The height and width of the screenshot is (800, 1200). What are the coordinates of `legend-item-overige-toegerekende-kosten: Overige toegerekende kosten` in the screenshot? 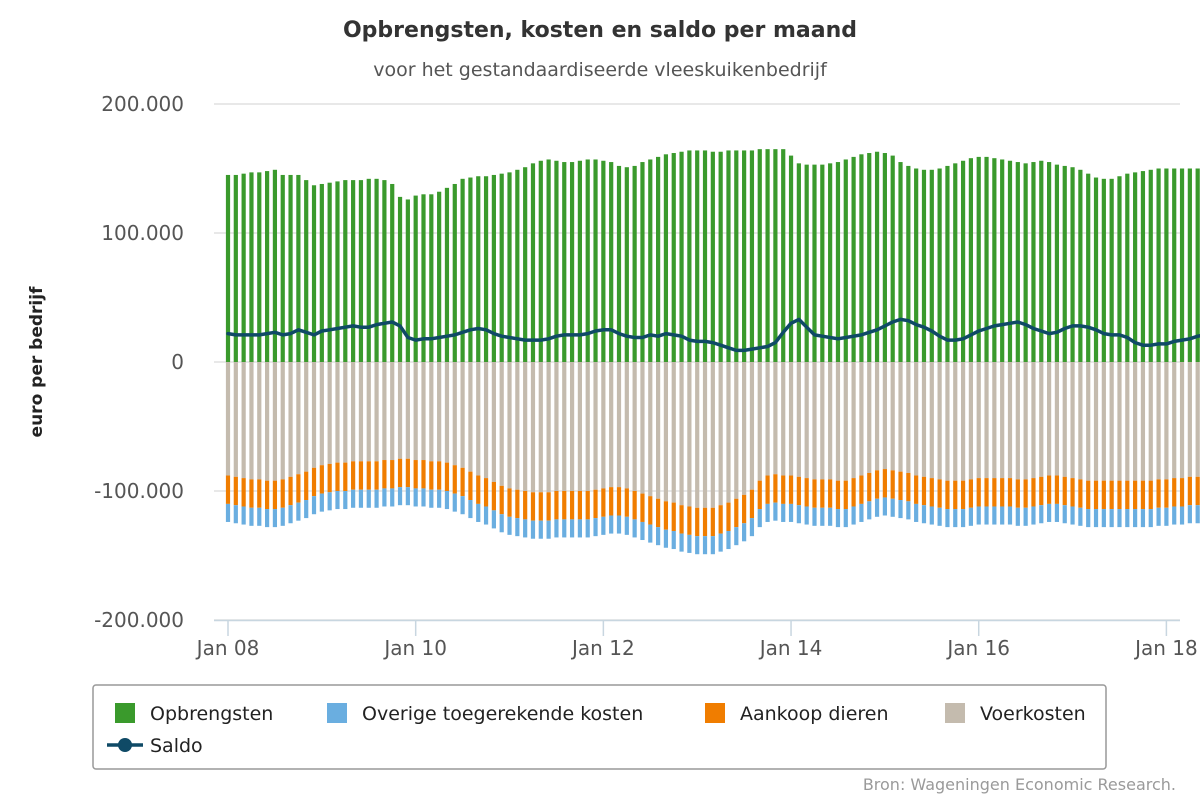 It's located at (485, 714).